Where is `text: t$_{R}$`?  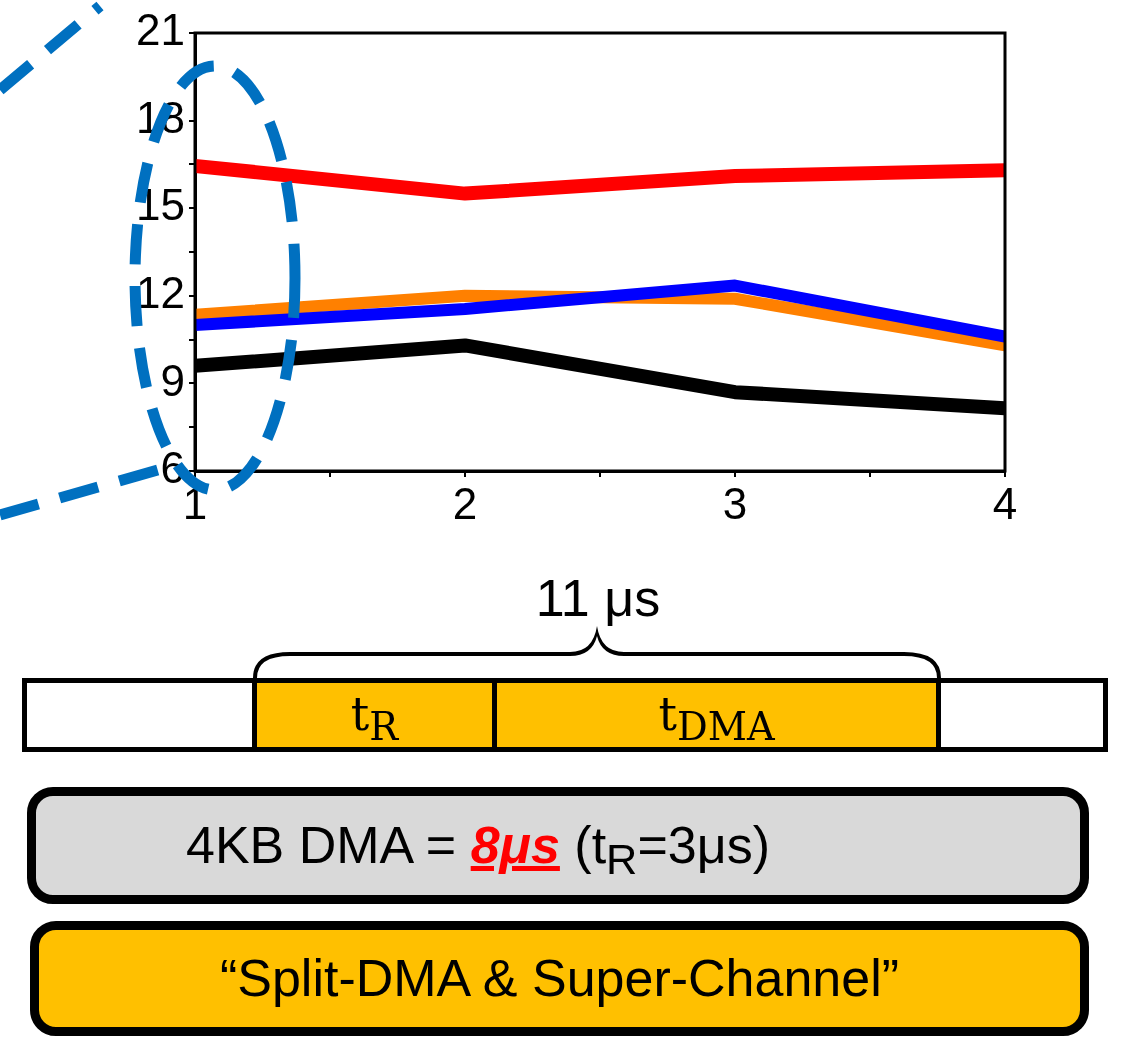
text: t$_{R}$ is located at coordinates (374, 715).